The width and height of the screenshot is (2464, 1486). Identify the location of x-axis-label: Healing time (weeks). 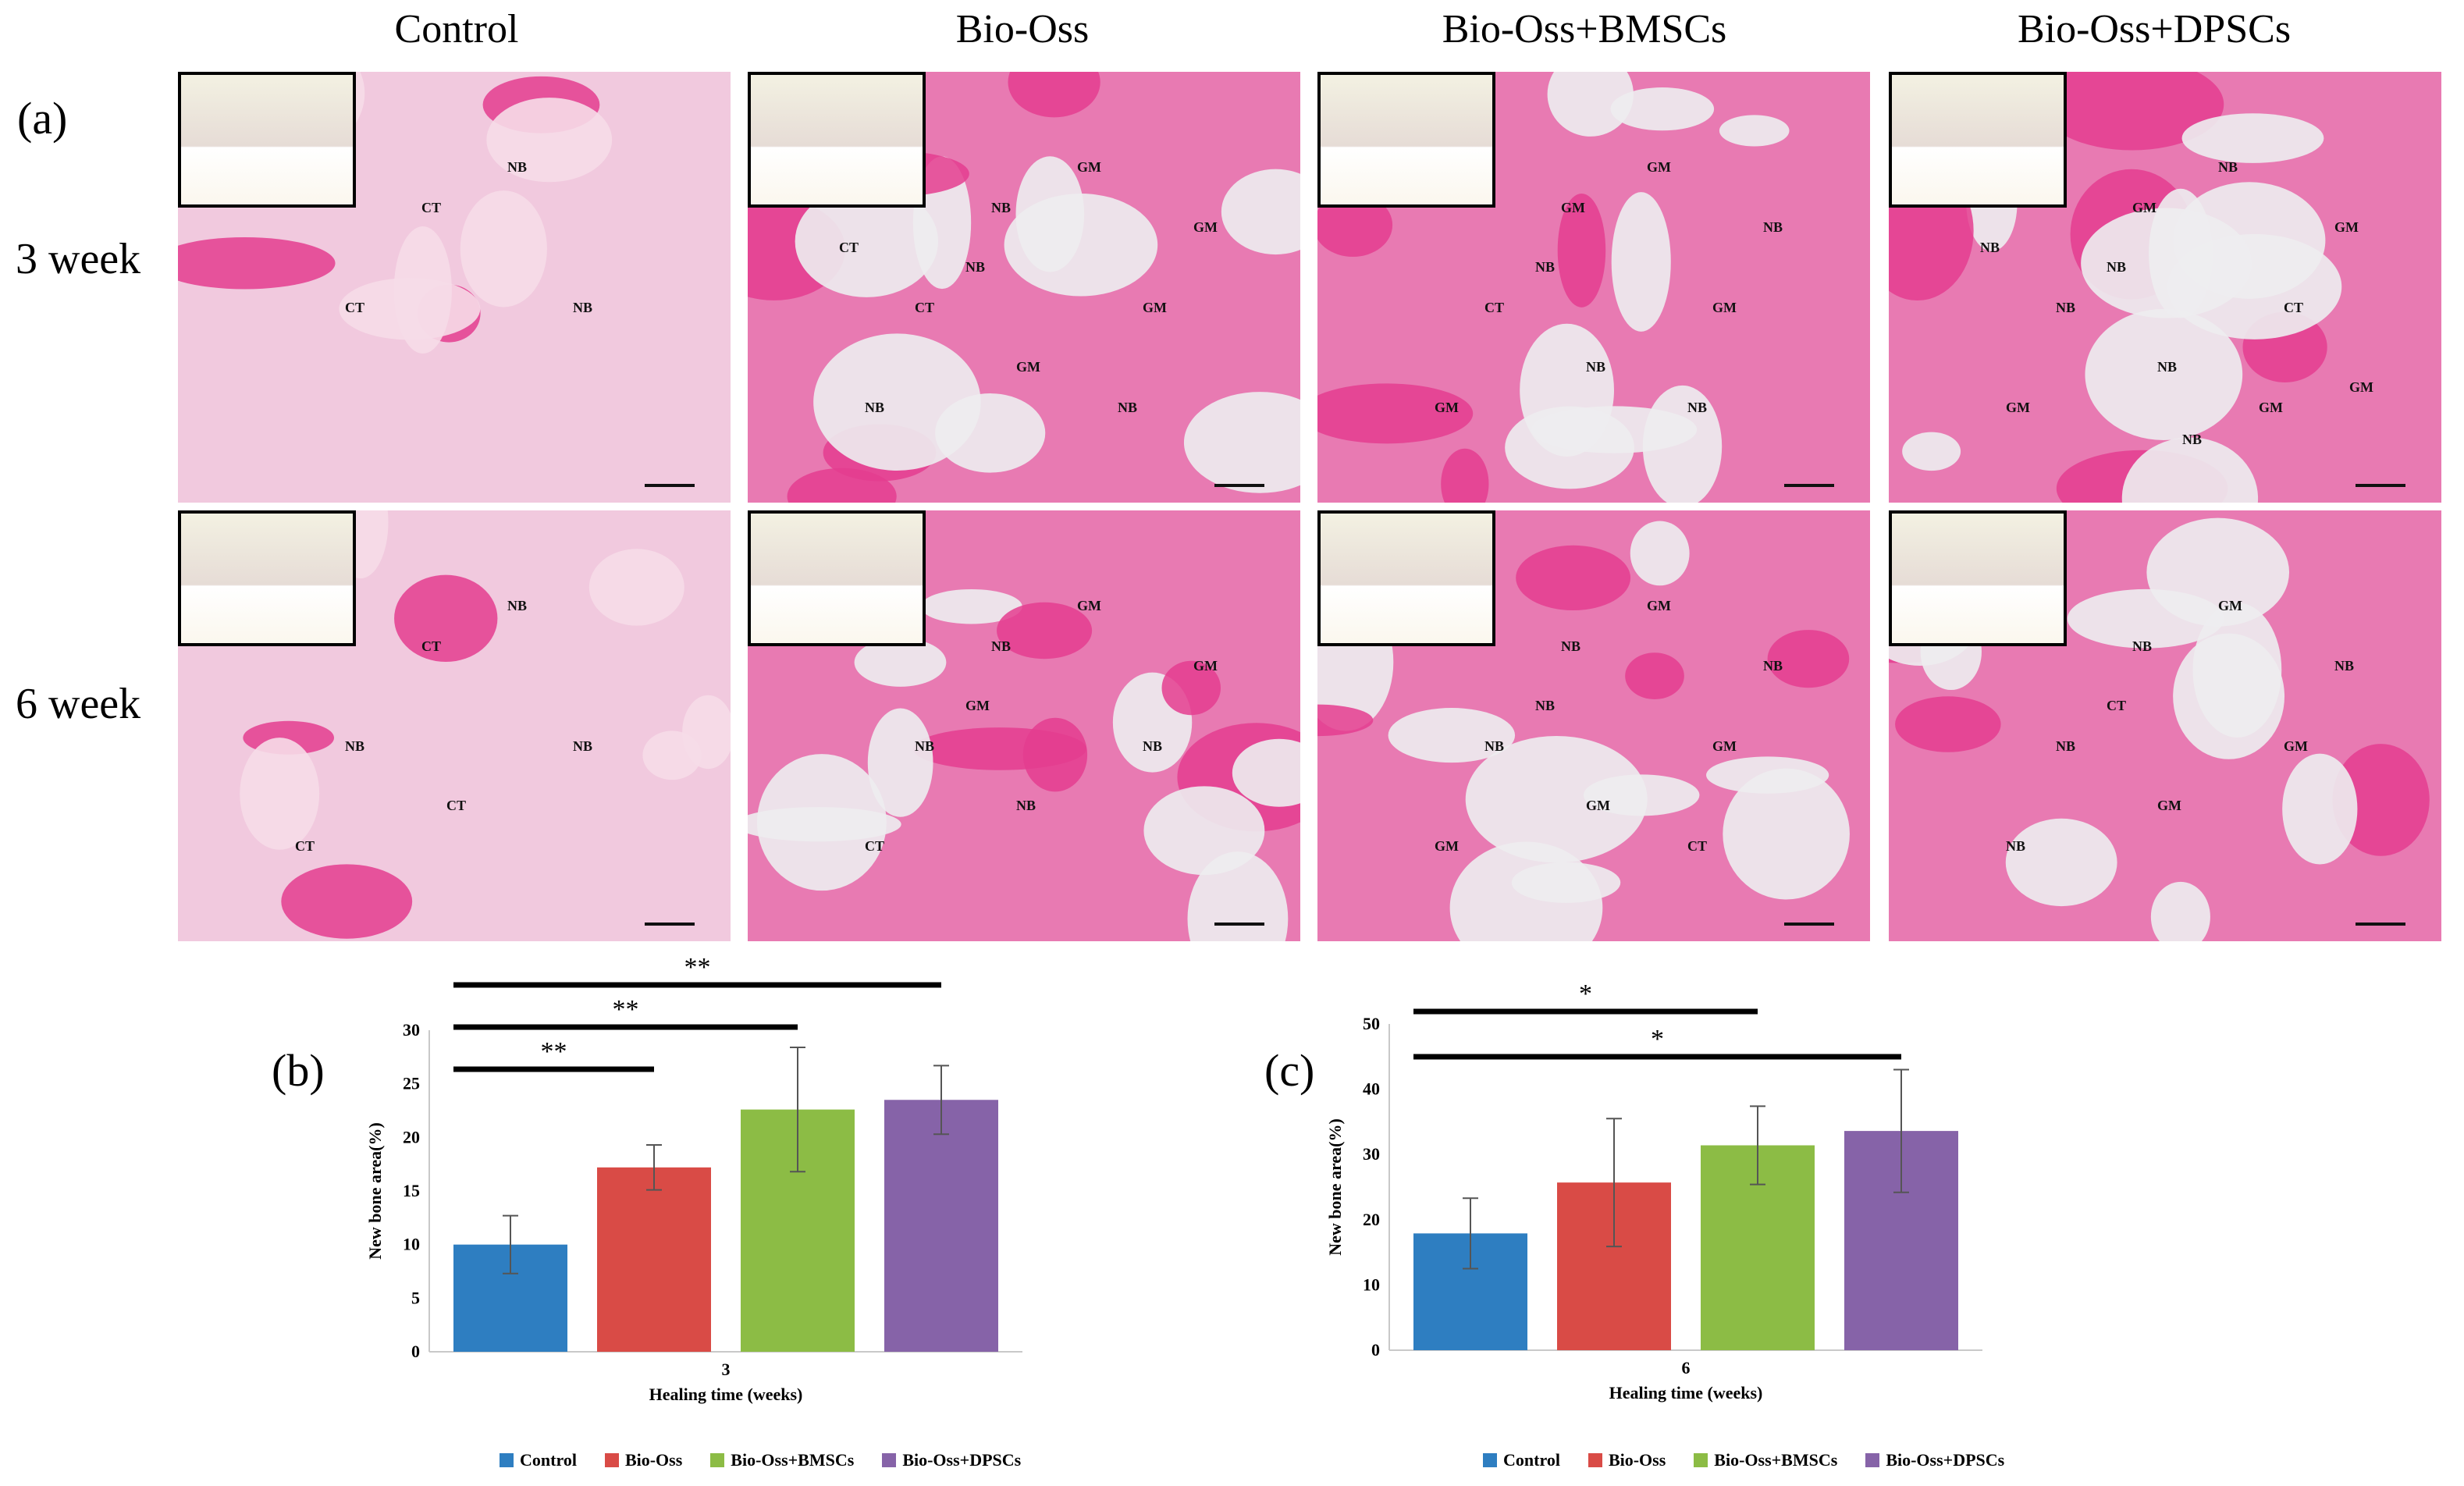
(726, 1394).